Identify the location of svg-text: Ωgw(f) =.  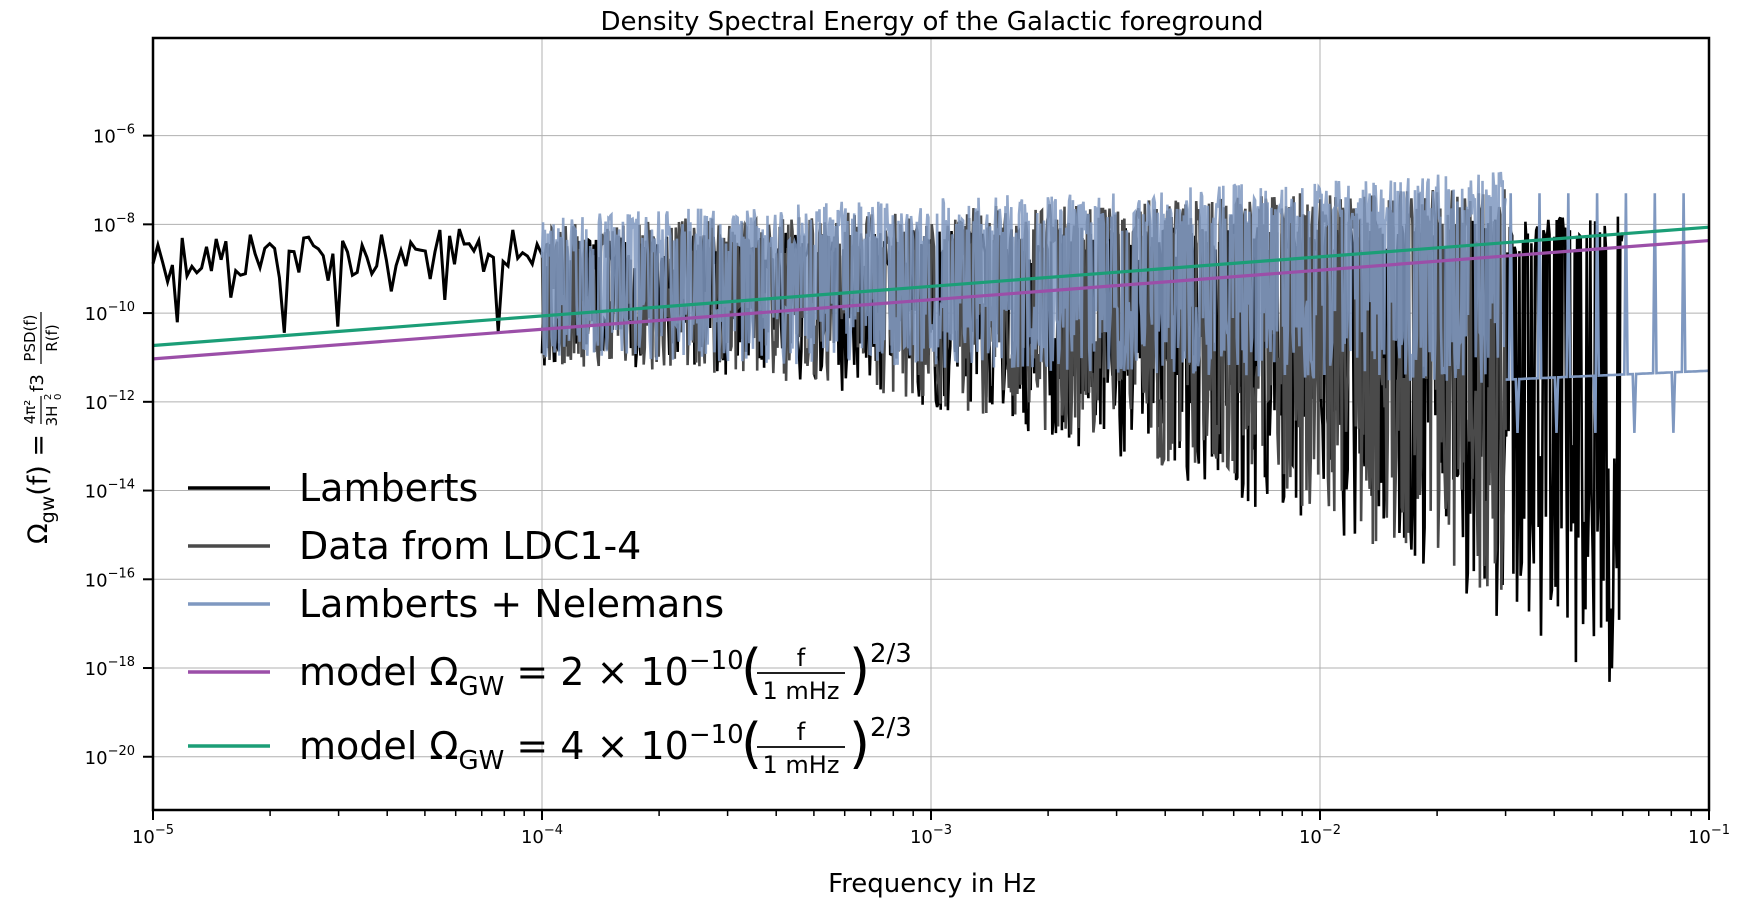
(41, 489).